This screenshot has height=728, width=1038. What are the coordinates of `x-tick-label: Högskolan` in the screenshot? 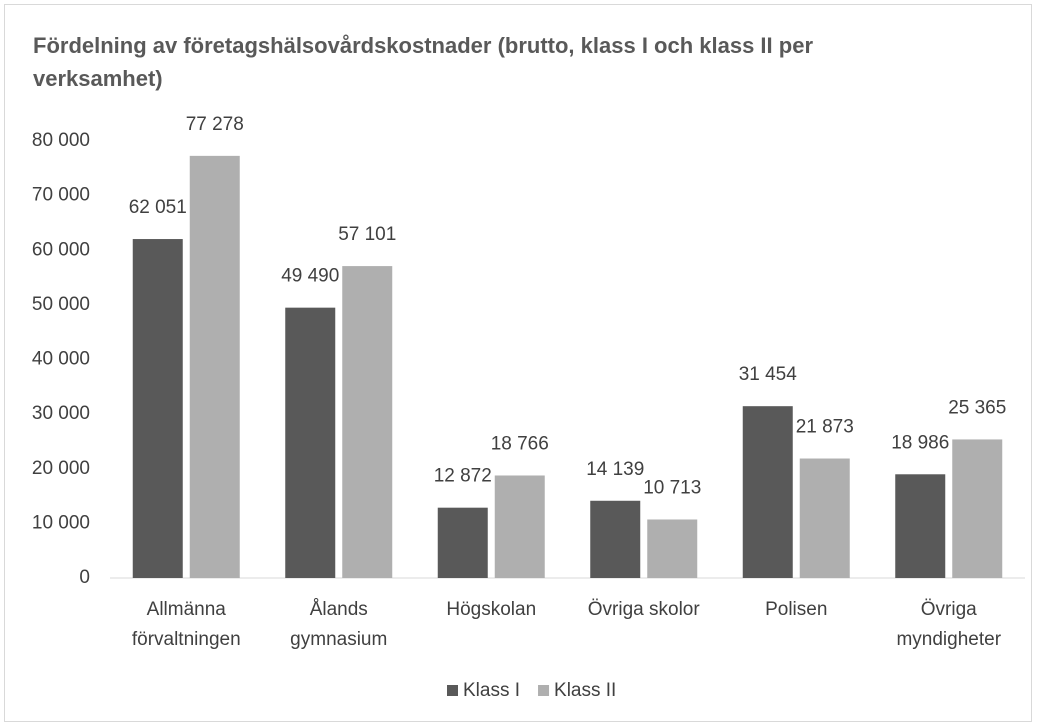 It's located at (491, 609).